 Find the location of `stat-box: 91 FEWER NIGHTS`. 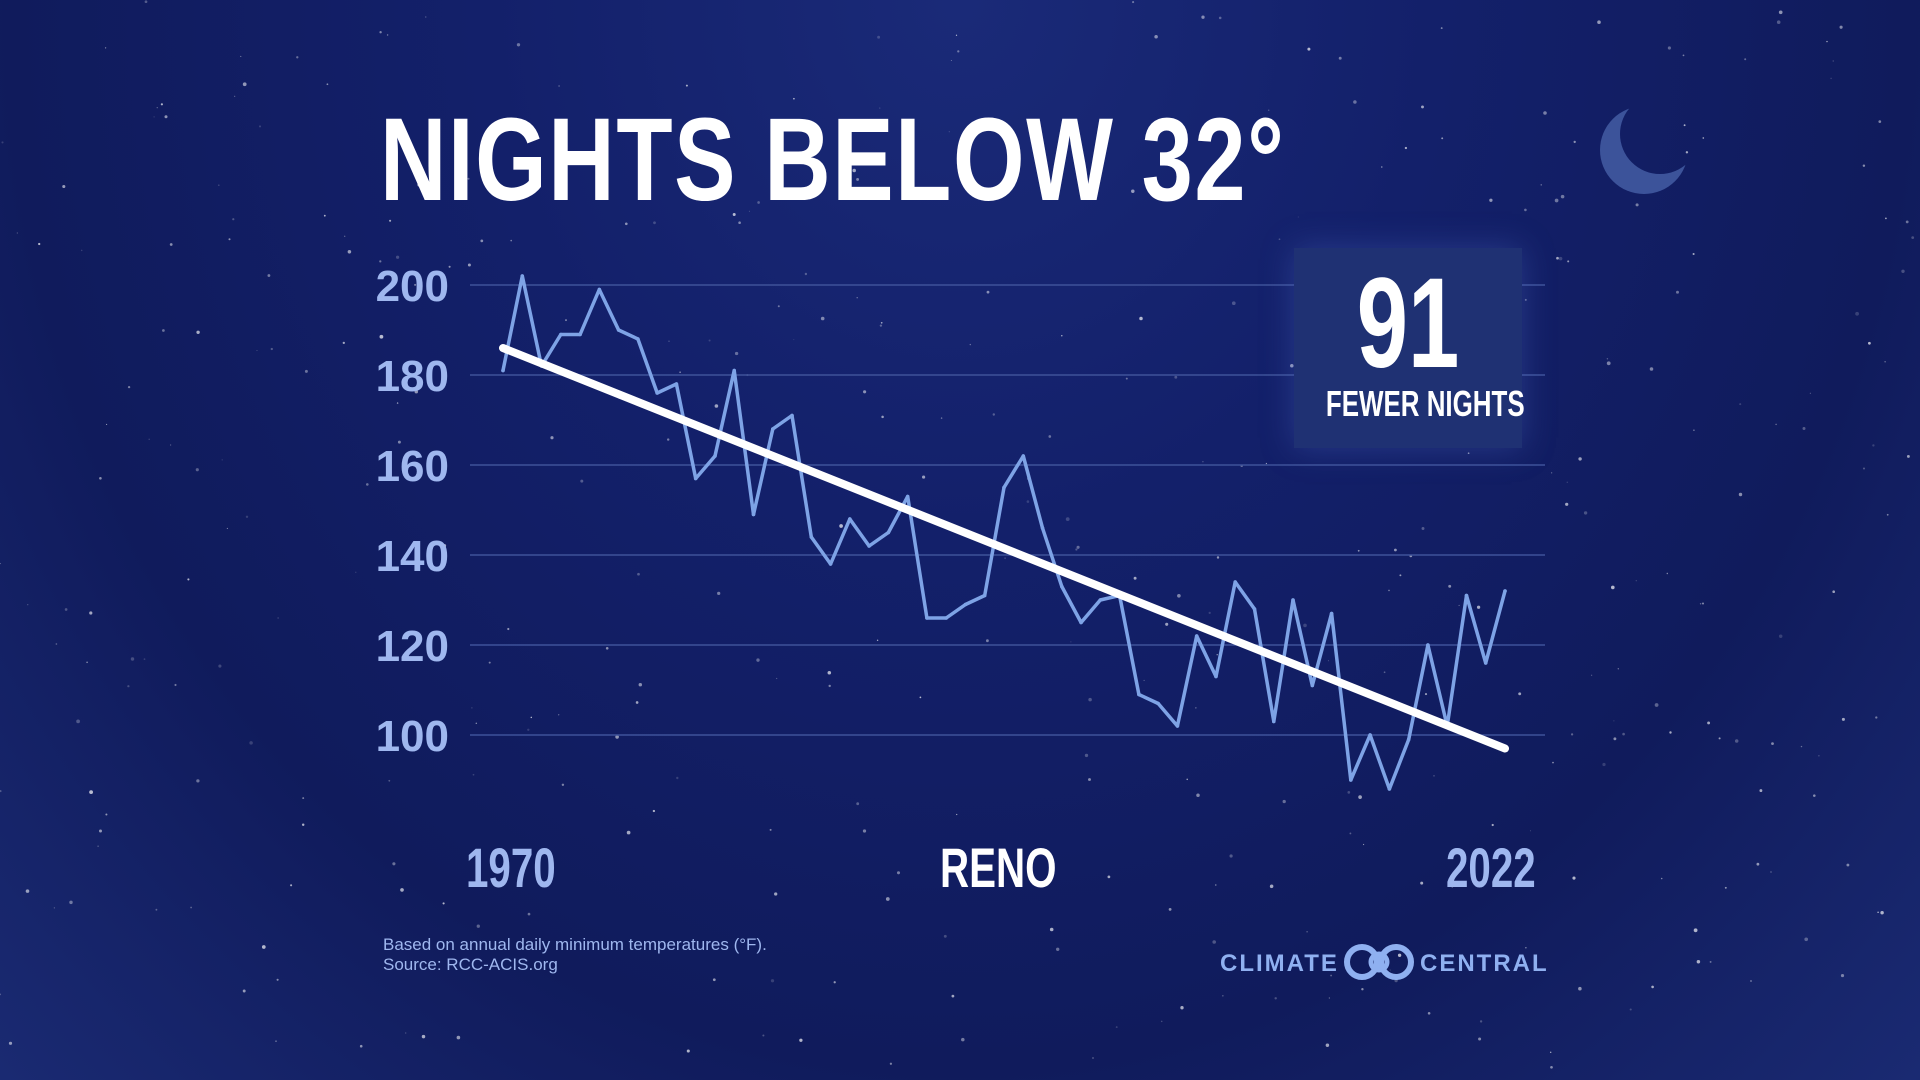

stat-box: 91 FEWER NIGHTS is located at coordinates (1409, 348).